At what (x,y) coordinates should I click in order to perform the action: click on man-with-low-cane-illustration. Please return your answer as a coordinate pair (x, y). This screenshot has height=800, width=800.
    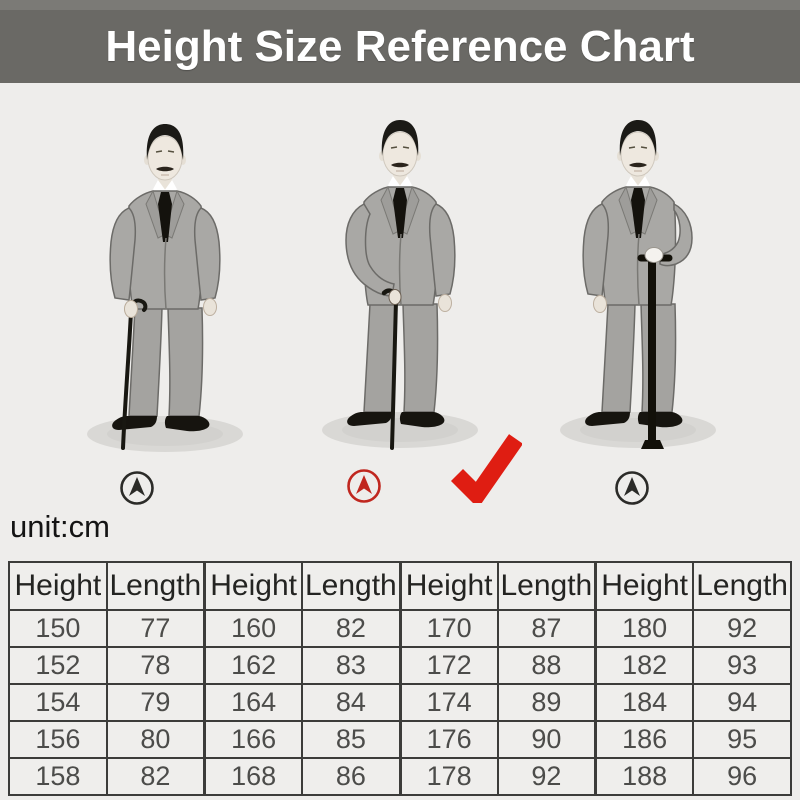
    Looking at the image, I should click on (165, 288).